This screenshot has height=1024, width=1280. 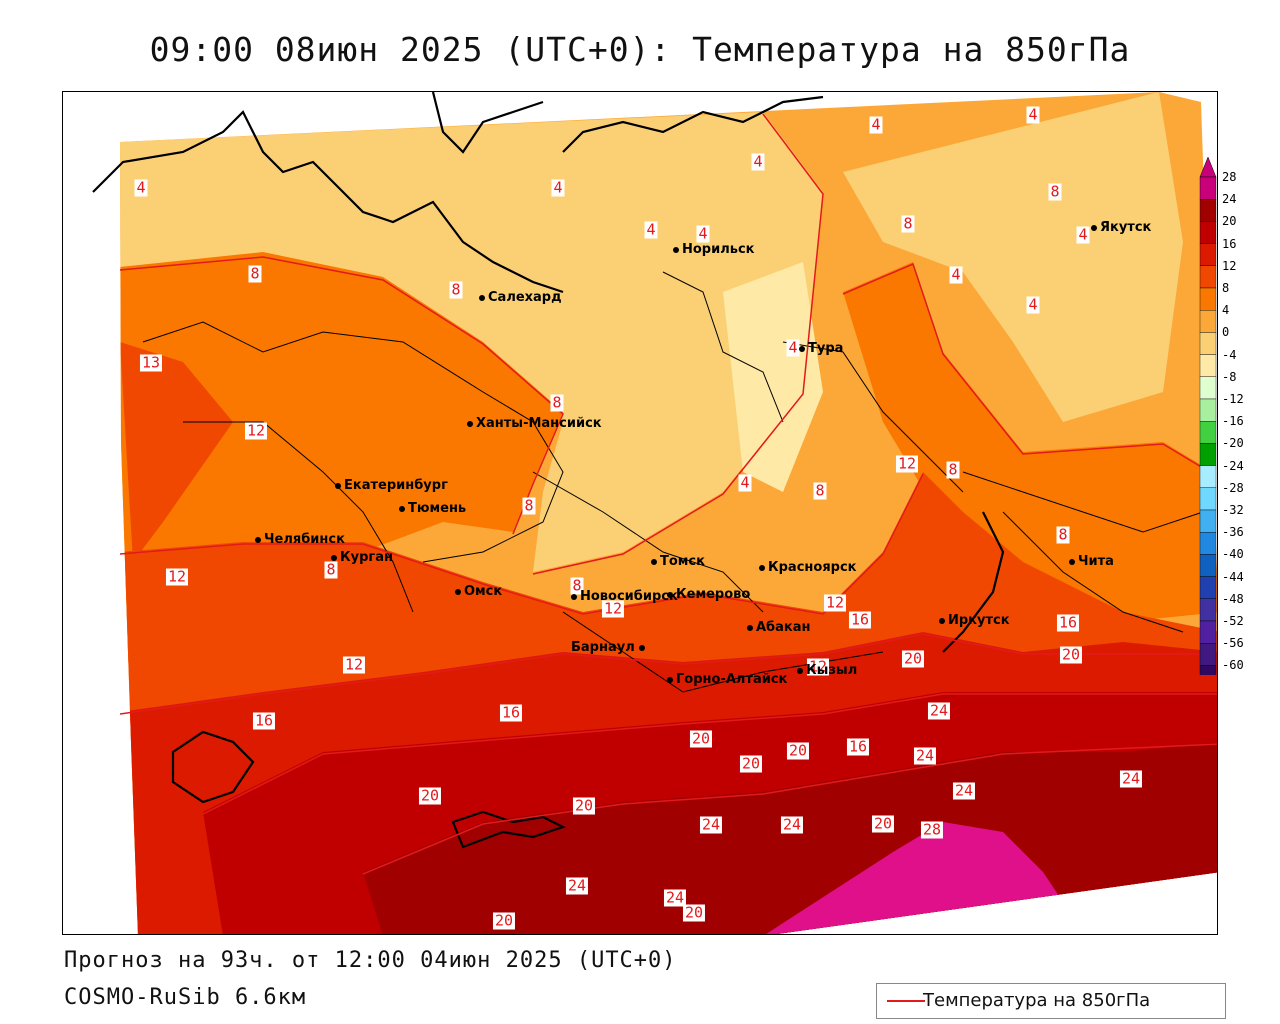 I want to click on color-scale-bar, so click(x=1208, y=415).